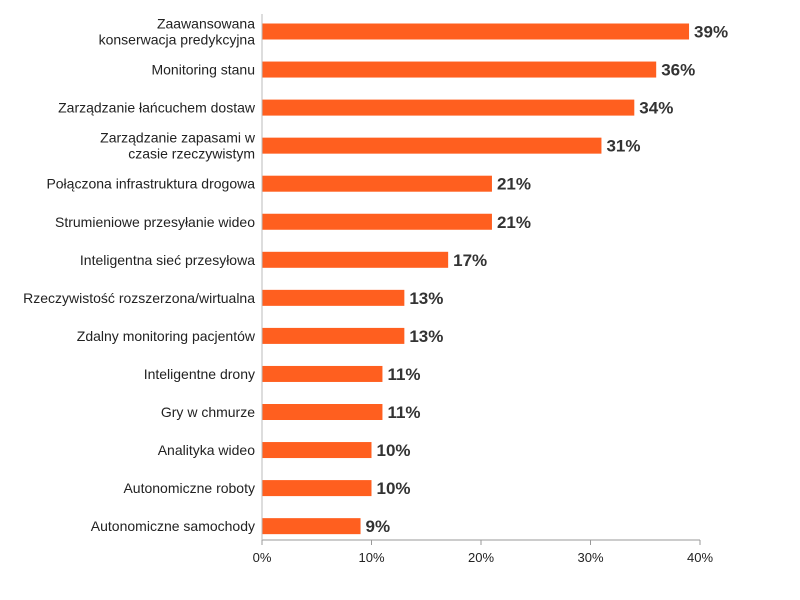 Image resolution: width=800 pixels, height=600 pixels. I want to click on category-label-8: Zdalny monitoring pacjentów, so click(166, 336).